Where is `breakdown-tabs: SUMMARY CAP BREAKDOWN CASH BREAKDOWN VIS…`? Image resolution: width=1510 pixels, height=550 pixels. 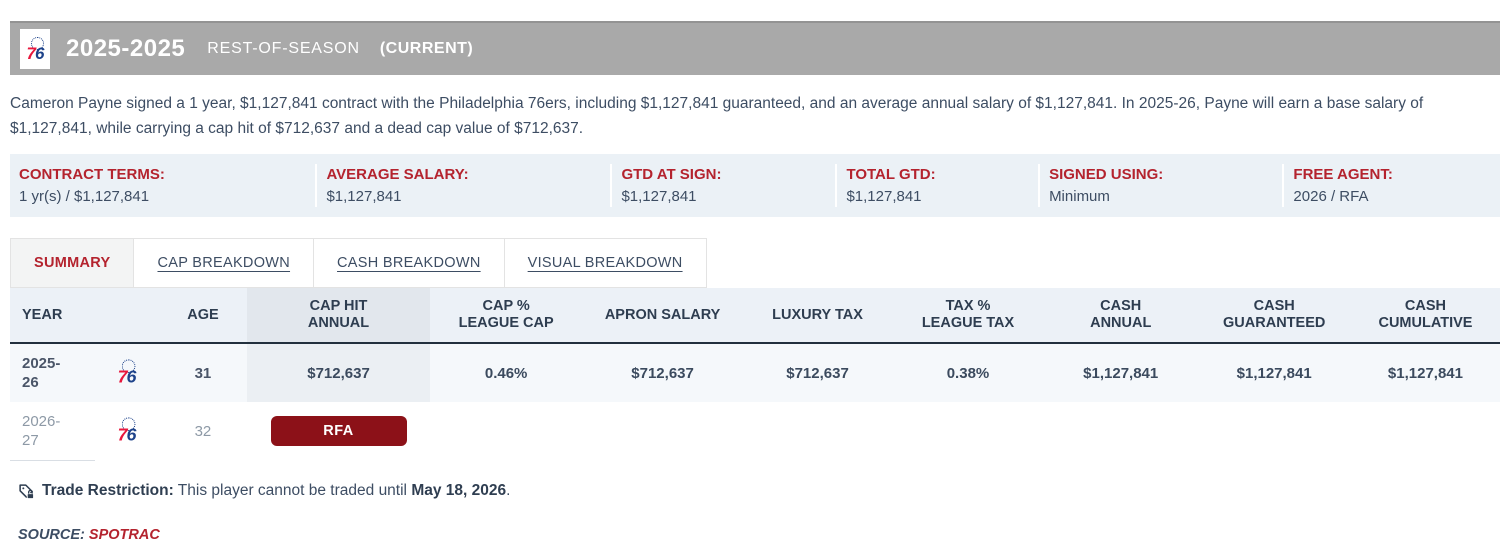
breakdown-tabs: SUMMARY CAP BREAKDOWN CASH BREAKDOWN VIS… is located at coordinates (358, 263).